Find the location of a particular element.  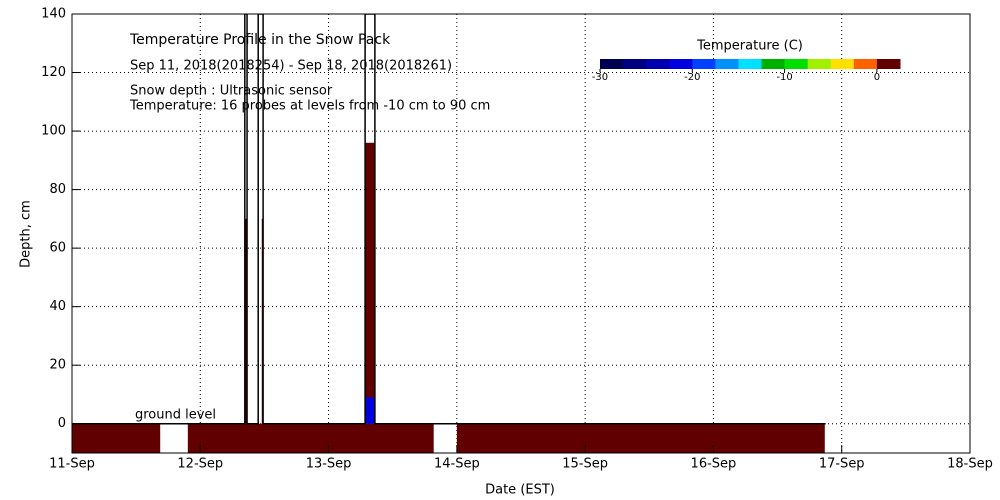

y-tick-label: 40 is located at coordinates (57, 306).